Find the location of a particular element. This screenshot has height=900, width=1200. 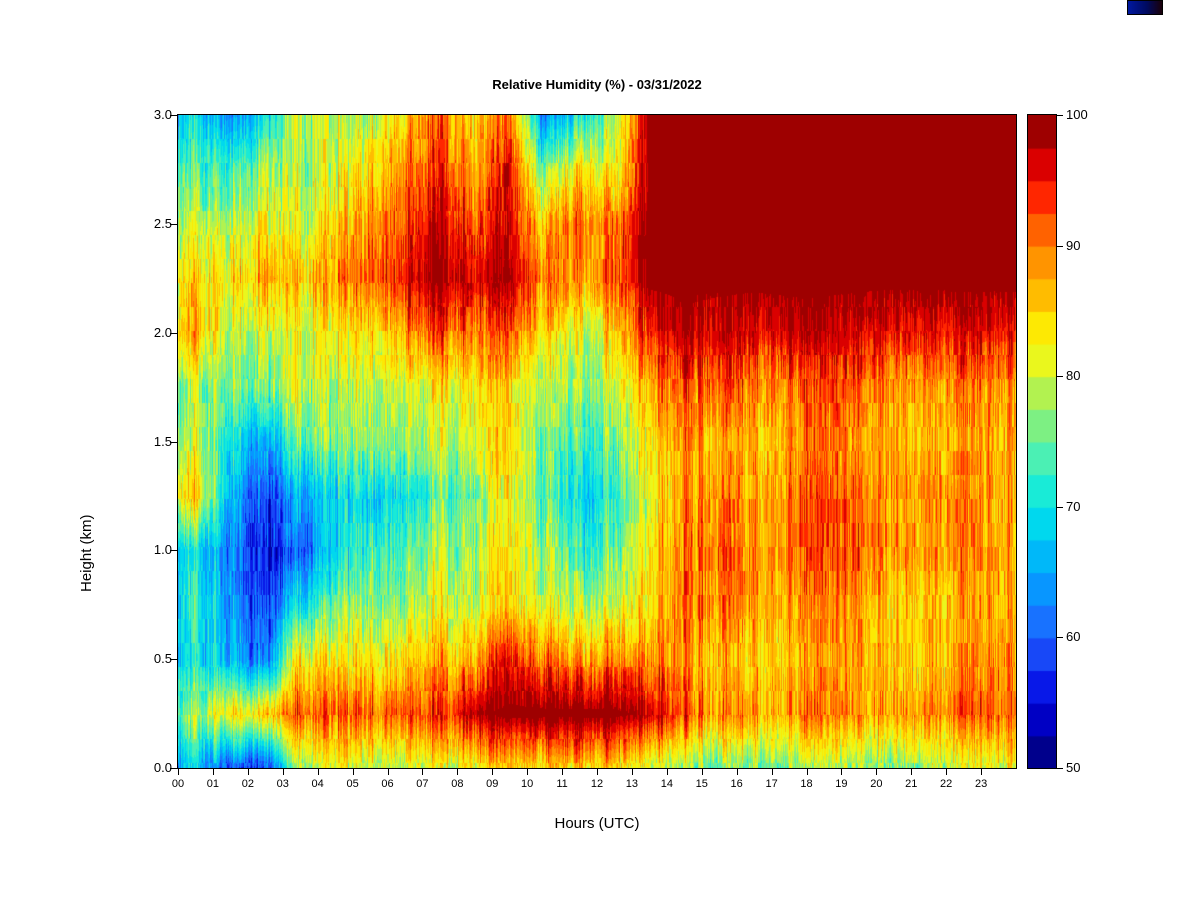

x-tick-label: 19 is located at coordinates (841, 784).